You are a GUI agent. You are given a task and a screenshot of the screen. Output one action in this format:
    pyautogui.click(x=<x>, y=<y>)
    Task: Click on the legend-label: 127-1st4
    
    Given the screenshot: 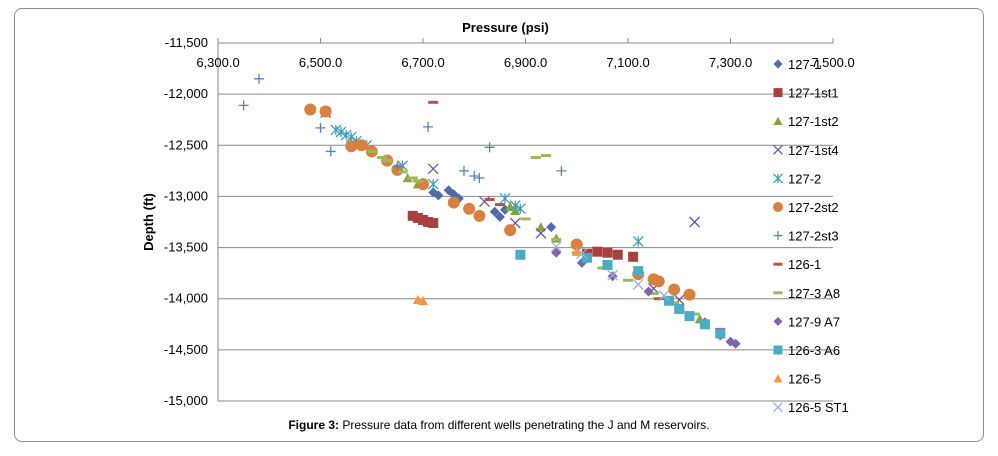 What is the action you would take?
    pyautogui.click(x=813, y=150)
    